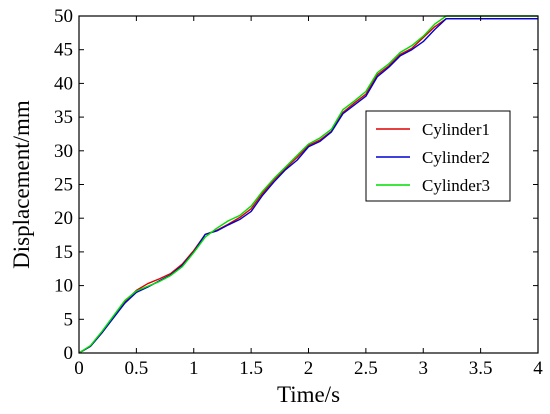  What do you see at coordinates (63, 185) in the screenshot?
I see `y-tick-label: 25` at bounding box center [63, 185].